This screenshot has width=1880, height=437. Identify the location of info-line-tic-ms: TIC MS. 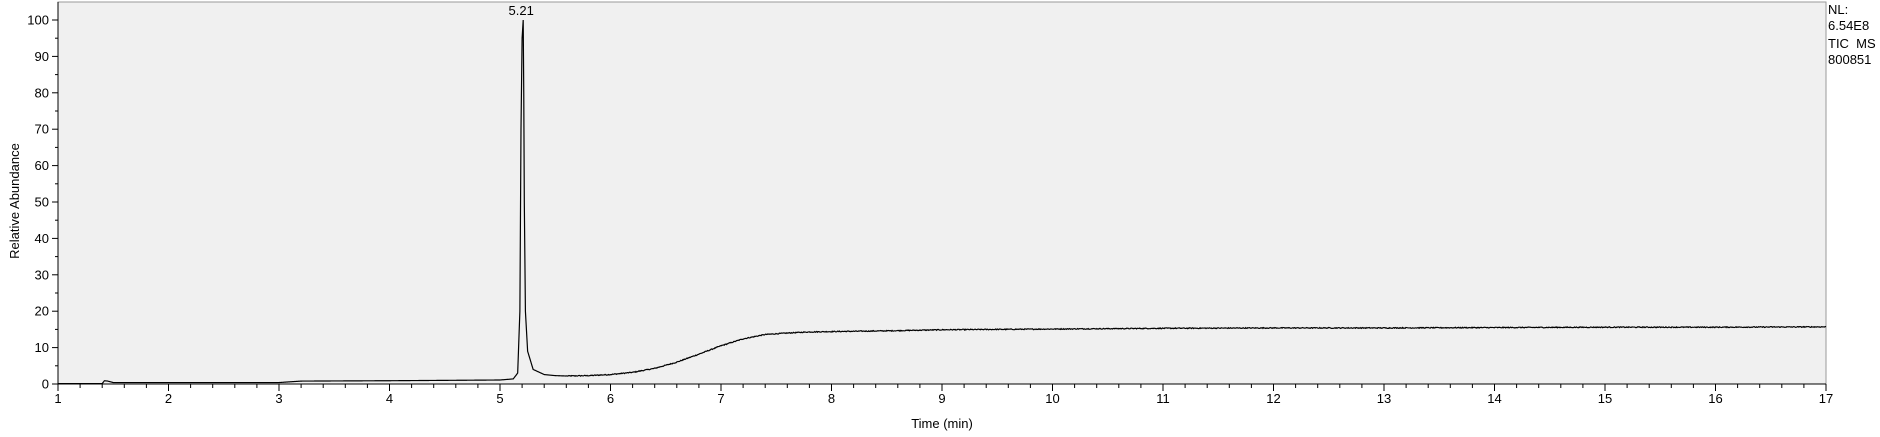
(1852, 43).